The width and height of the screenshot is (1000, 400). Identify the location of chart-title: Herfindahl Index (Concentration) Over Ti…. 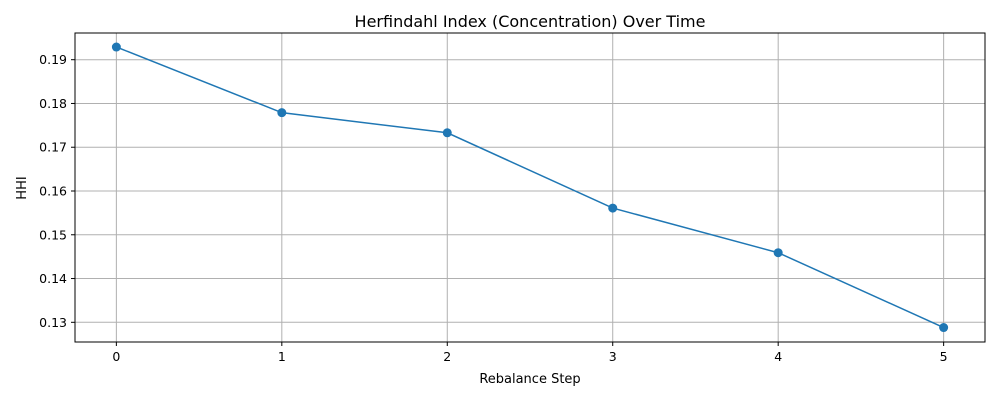
(530, 21).